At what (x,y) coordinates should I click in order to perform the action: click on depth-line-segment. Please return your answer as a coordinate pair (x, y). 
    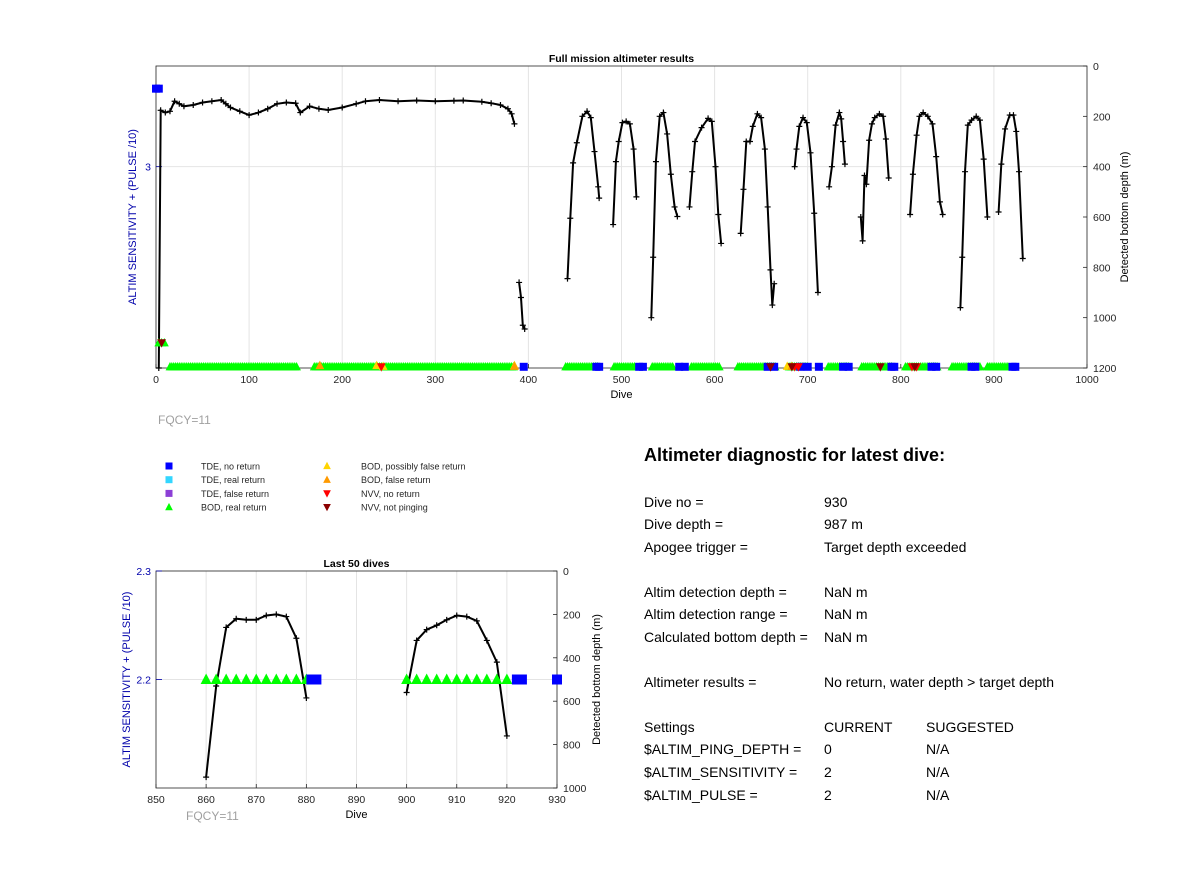
    Looking at the image, I should click on (522, 306).